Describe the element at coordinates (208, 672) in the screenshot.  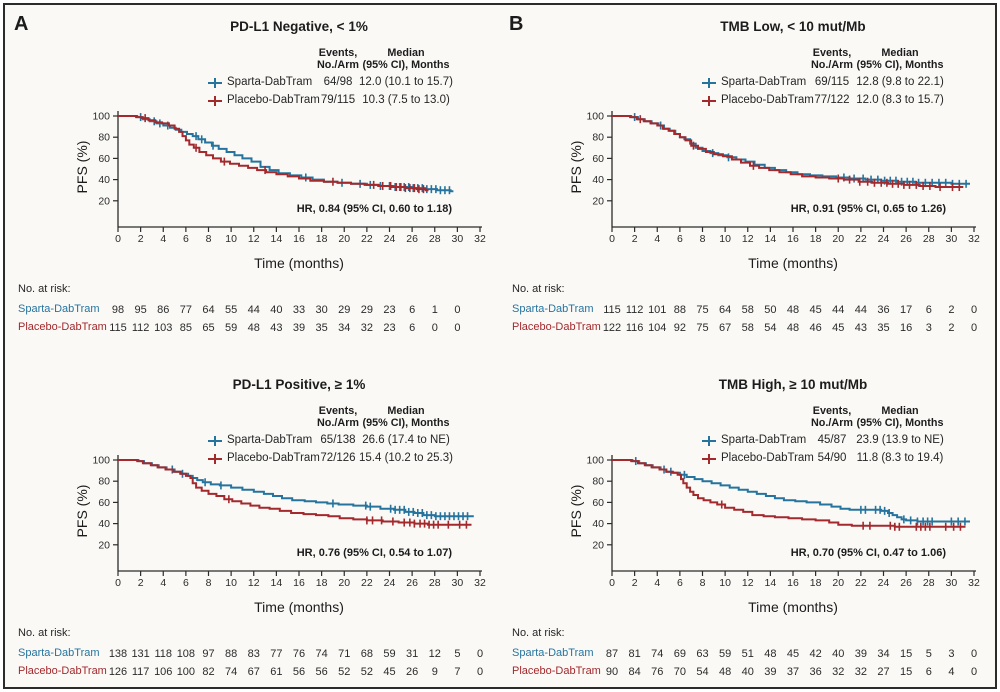
I see `risk-count: 82` at that location.